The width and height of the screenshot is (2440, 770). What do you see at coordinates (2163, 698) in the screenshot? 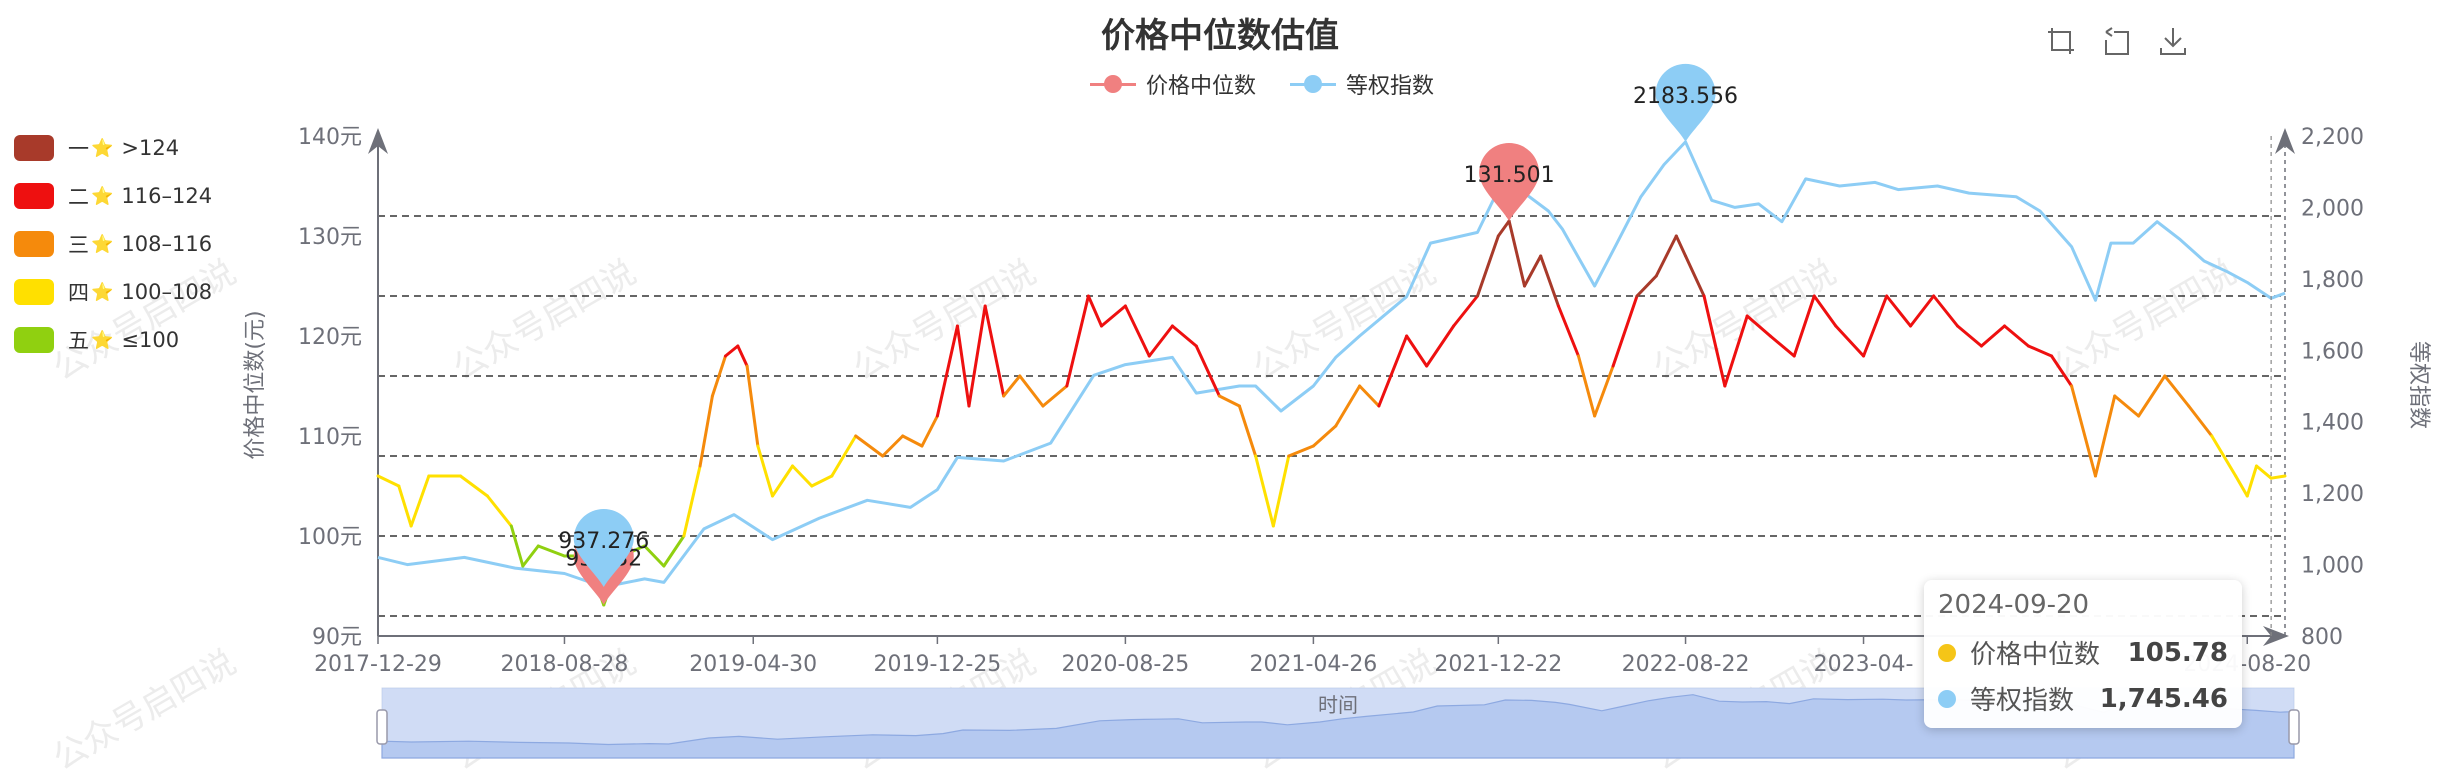
I see `tooltip-series-value: 1,745.46` at bounding box center [2163, 698].